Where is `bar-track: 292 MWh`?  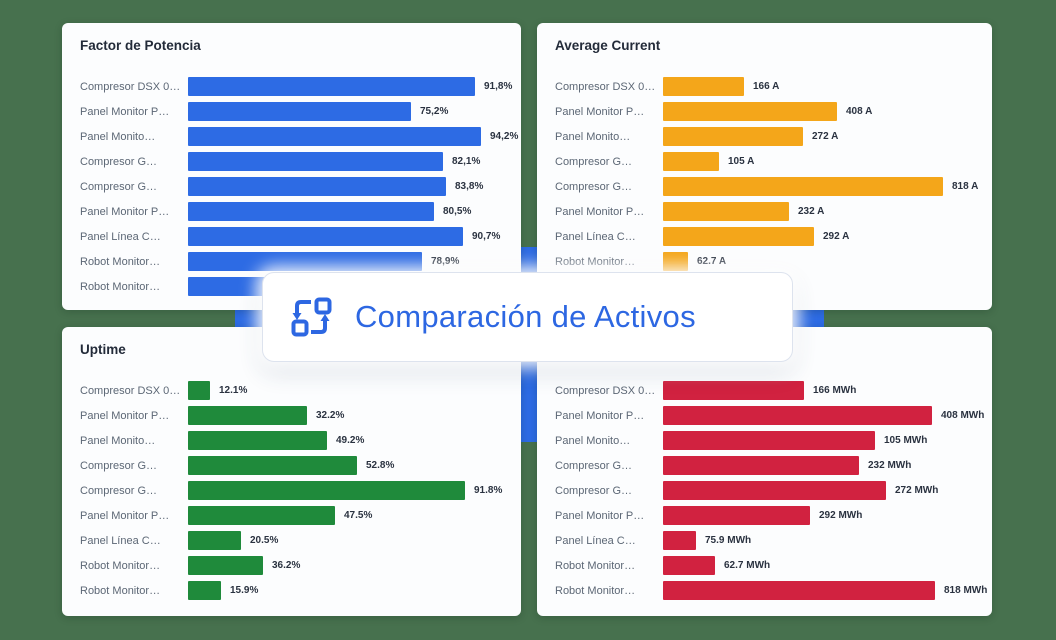 bar-track: 292 MWh is located at coordinates (827, 515).